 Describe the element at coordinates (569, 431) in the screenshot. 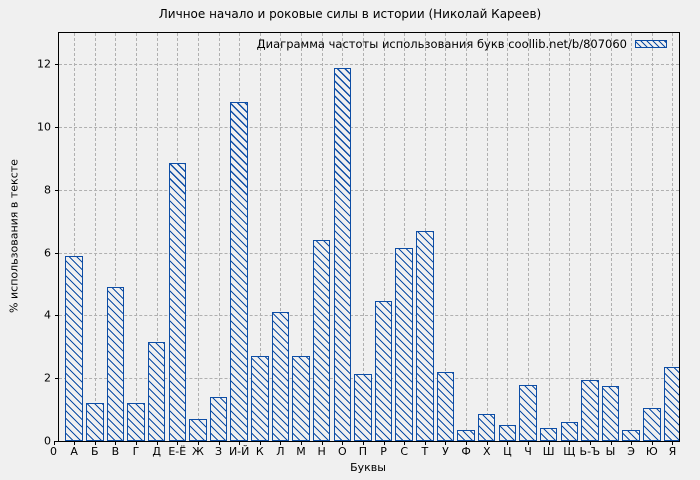

I see `bar-Щ` at that location.